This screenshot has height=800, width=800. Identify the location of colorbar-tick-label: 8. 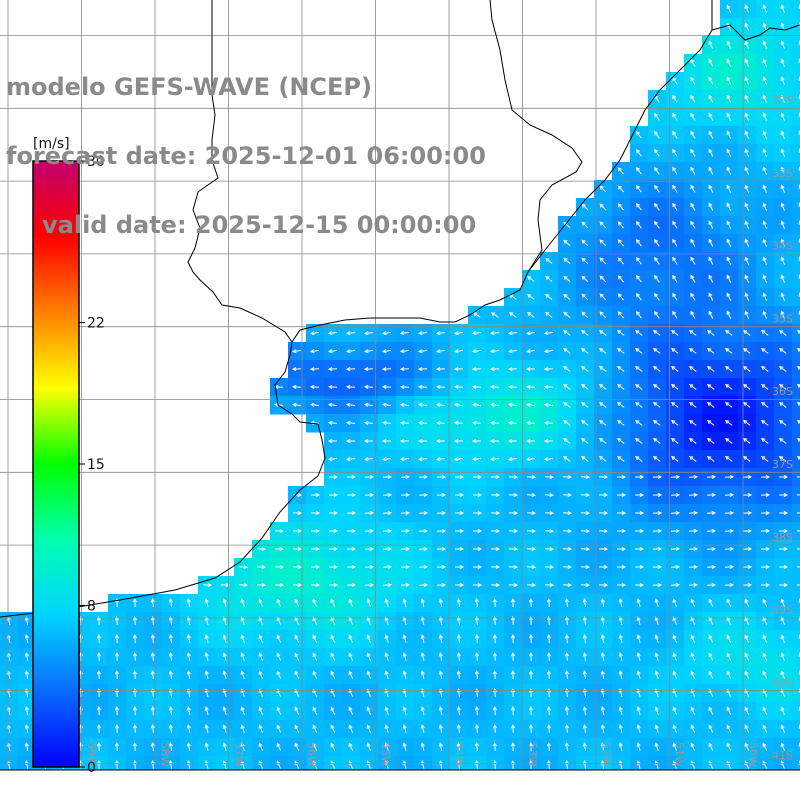
(91, 606).